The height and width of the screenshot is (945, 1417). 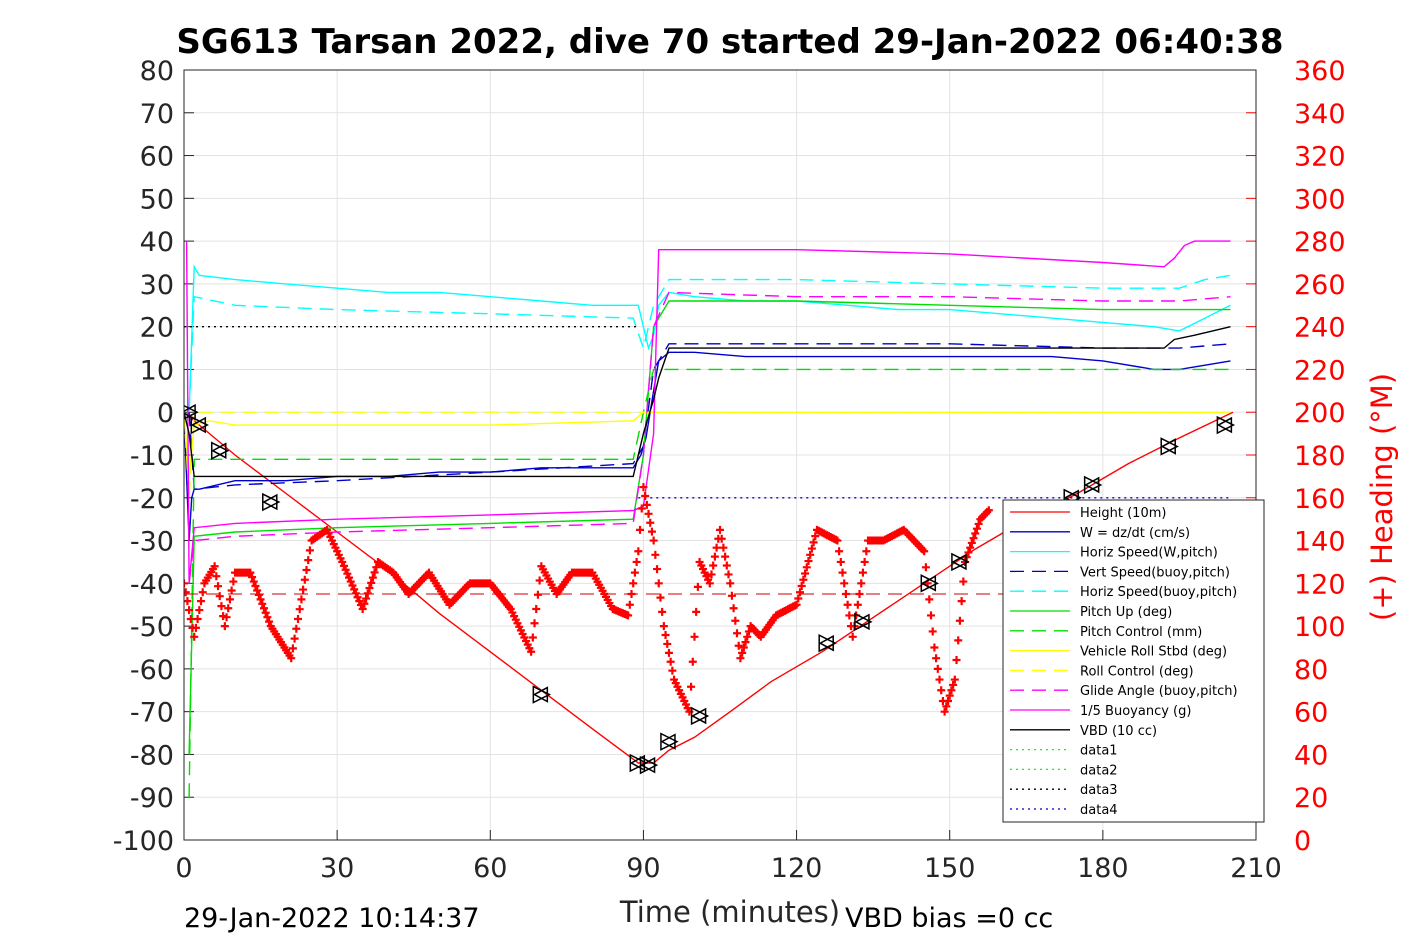 I want to click on right-tick-label: 40, so click(x=1311, y=755).